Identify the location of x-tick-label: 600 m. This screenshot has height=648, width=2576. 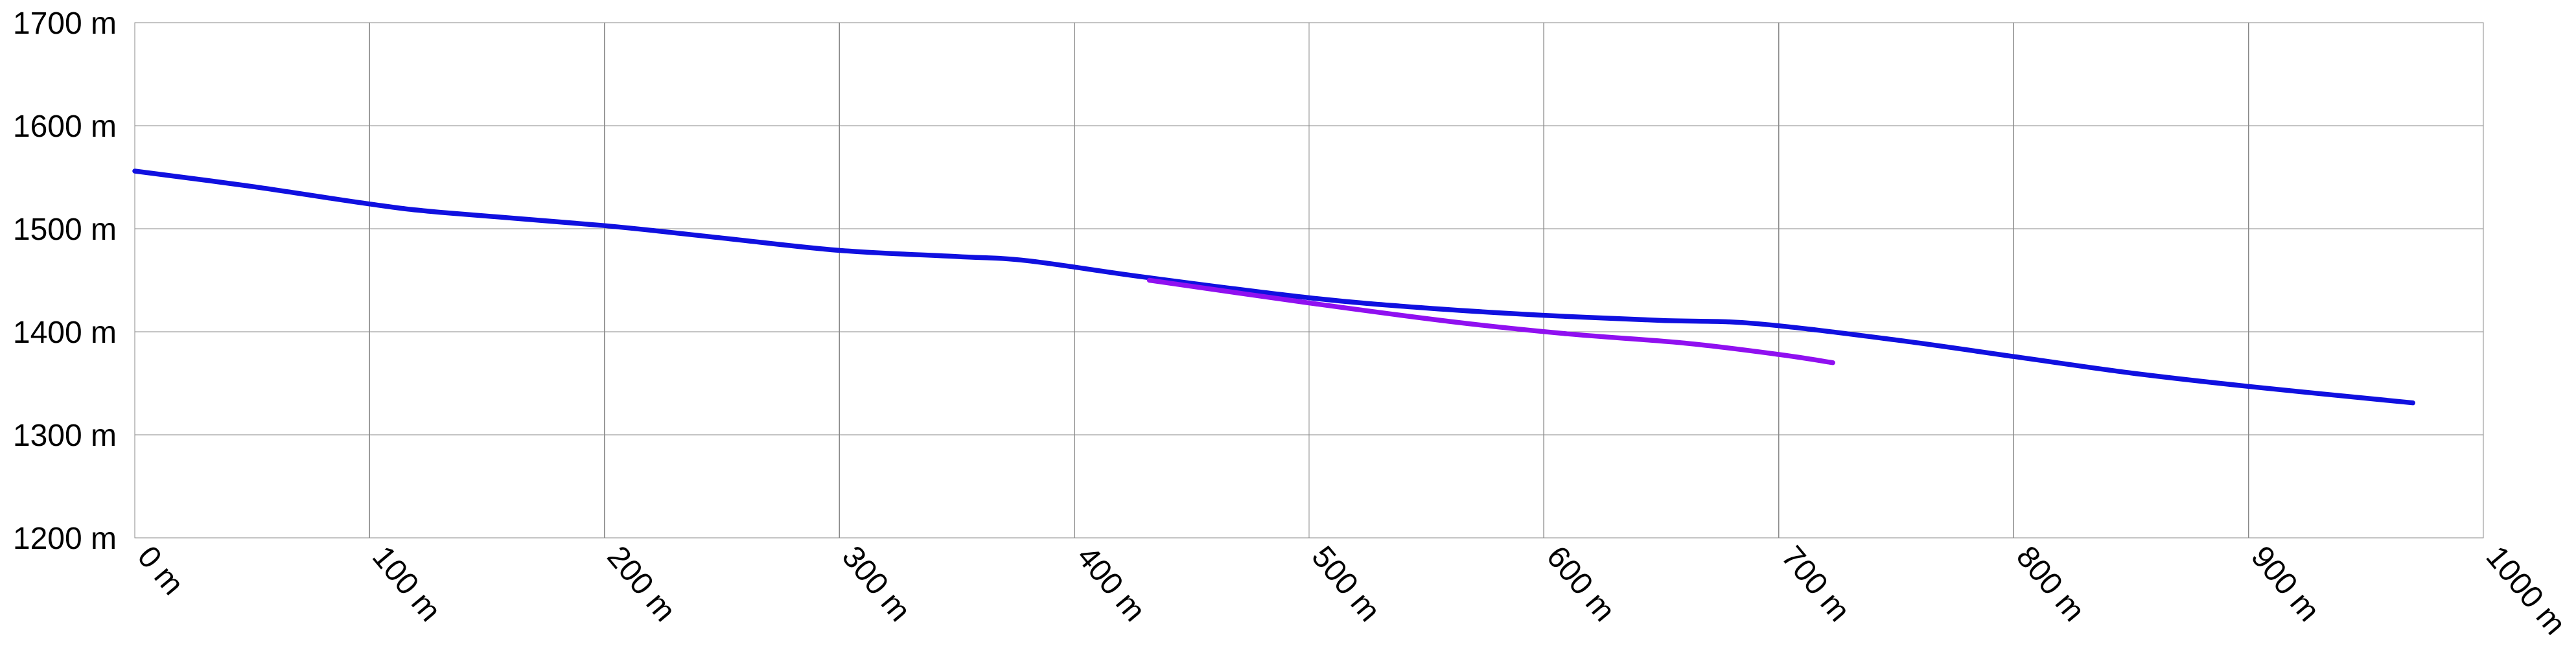
(1581, 584).